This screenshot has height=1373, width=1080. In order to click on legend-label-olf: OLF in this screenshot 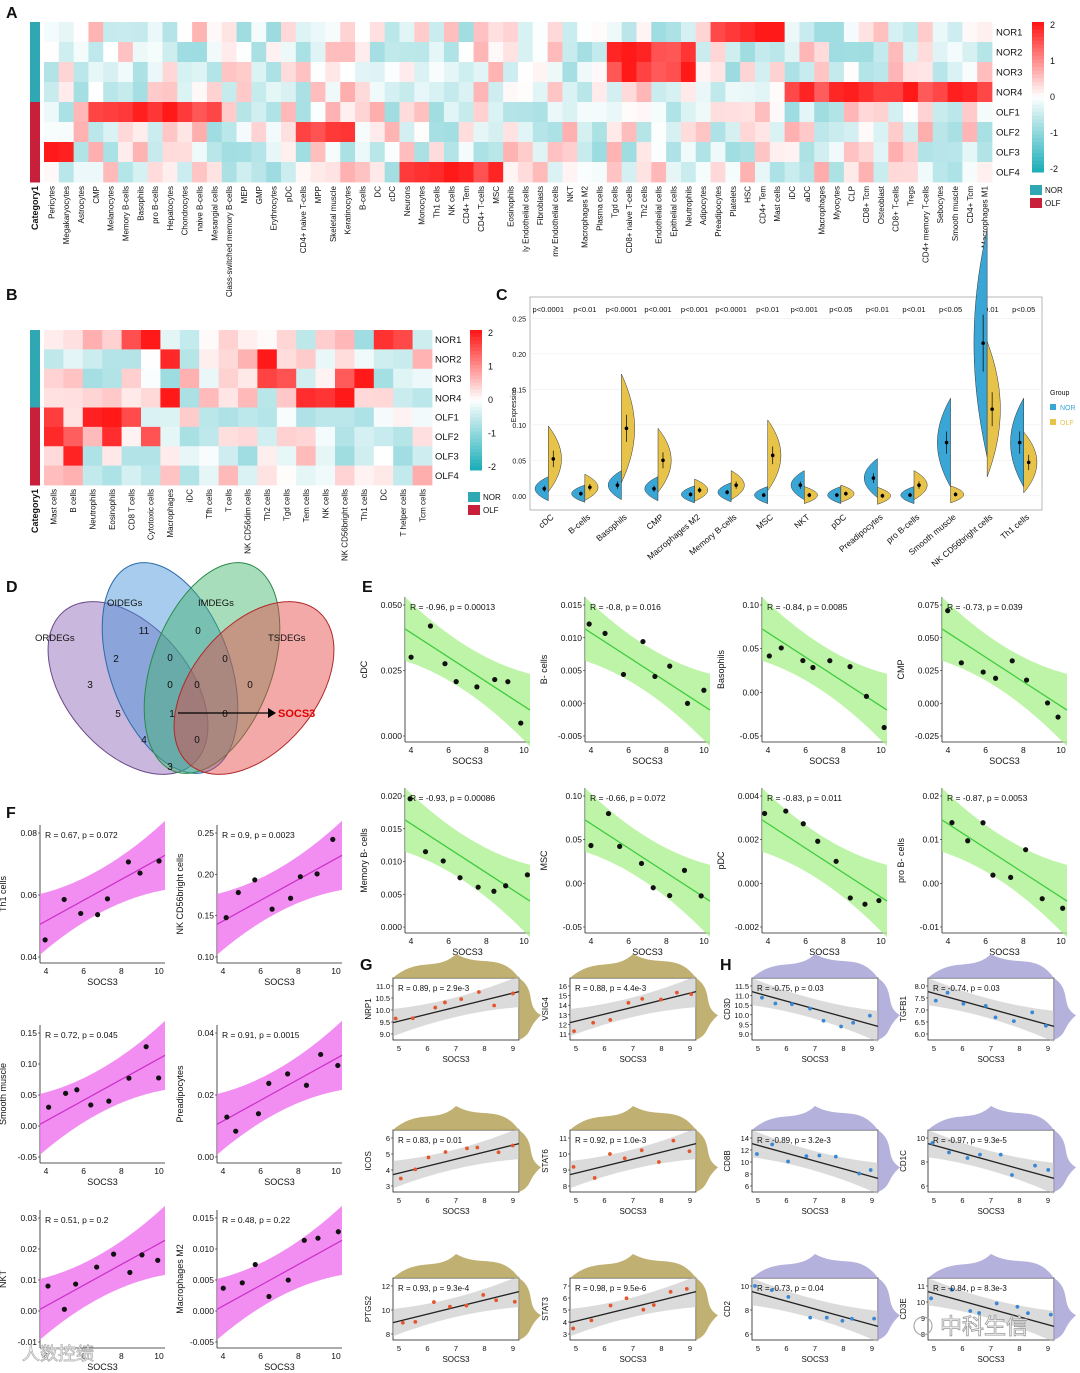, I will do `click(491, 510)`.